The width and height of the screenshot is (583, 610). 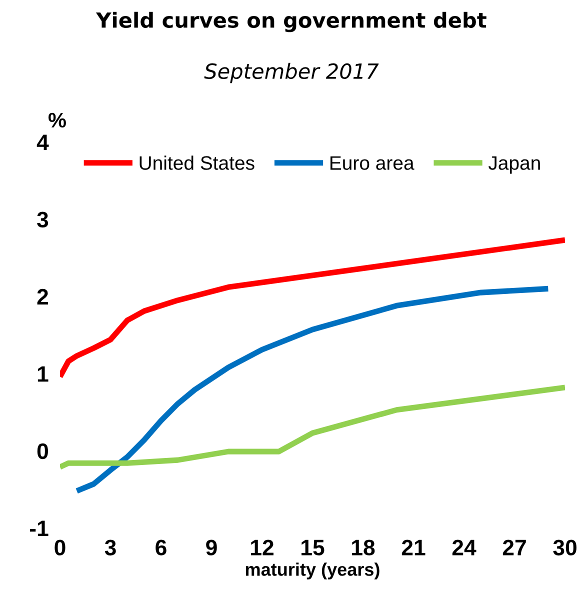 What do you see at coordinates (313, 571) in the screenshot?
I see `x-axis-title: maturity (years)` at bounding box center [313, 571].